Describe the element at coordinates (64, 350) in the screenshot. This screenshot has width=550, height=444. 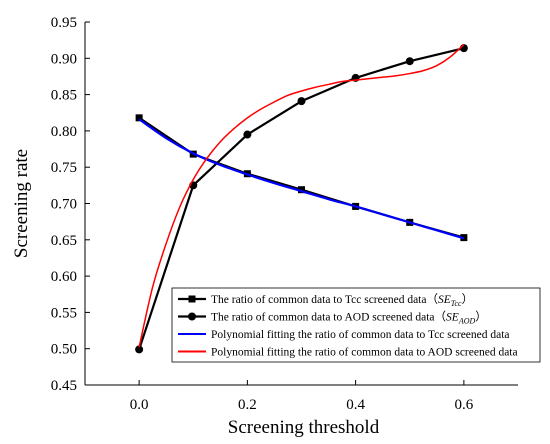
I see `y-tick-label: 0.50` at that location.